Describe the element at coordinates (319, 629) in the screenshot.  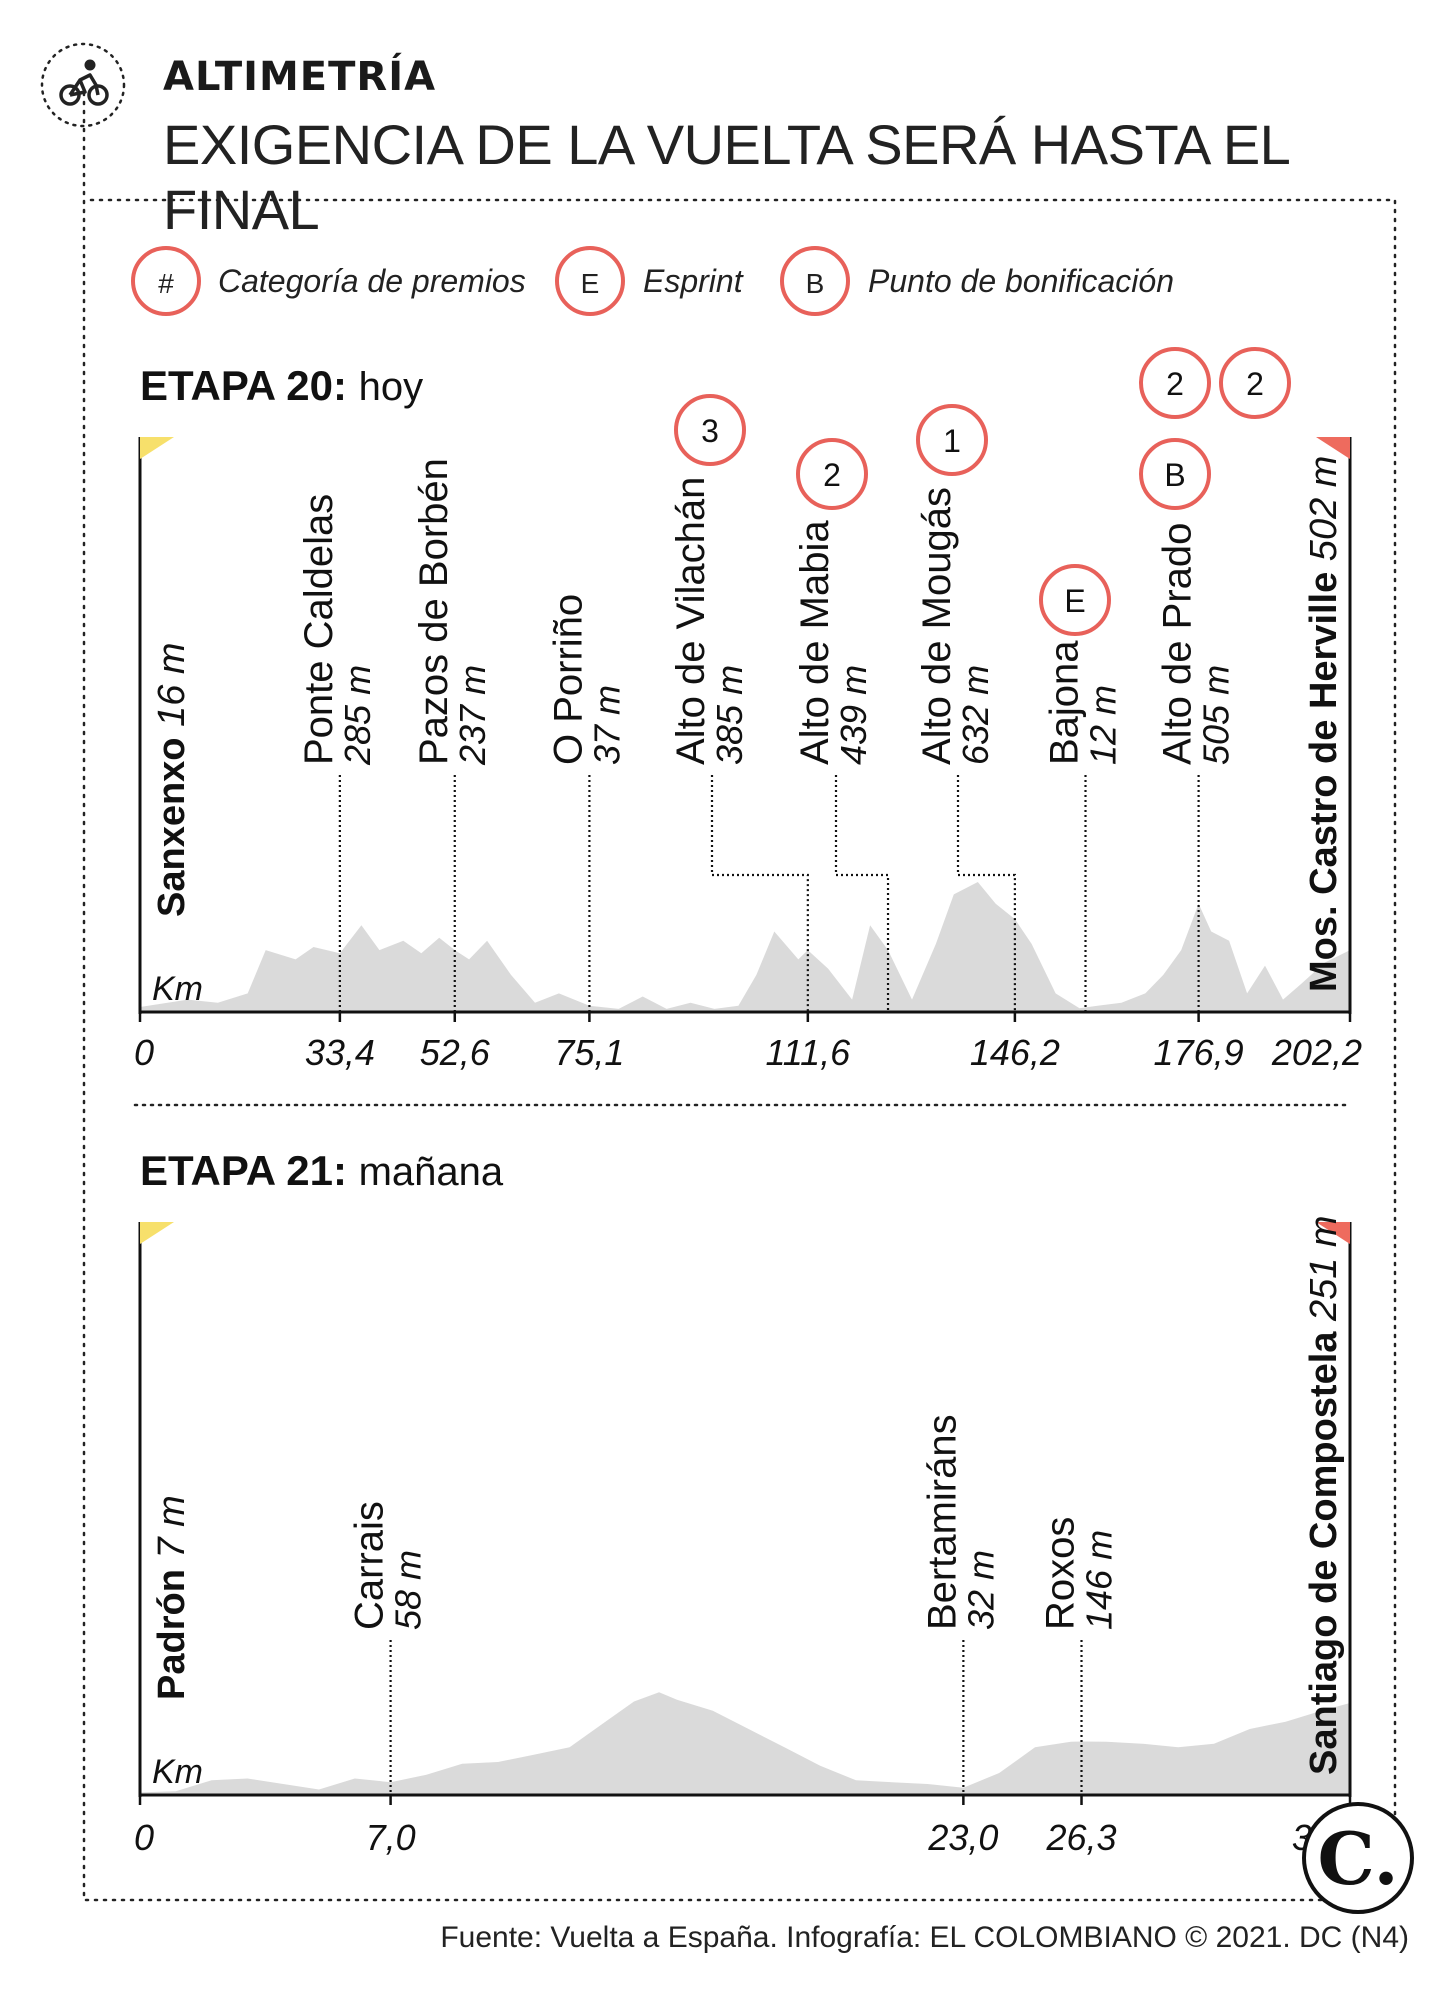
I see `waypoint-name: Ponte Caldelas` at that location.